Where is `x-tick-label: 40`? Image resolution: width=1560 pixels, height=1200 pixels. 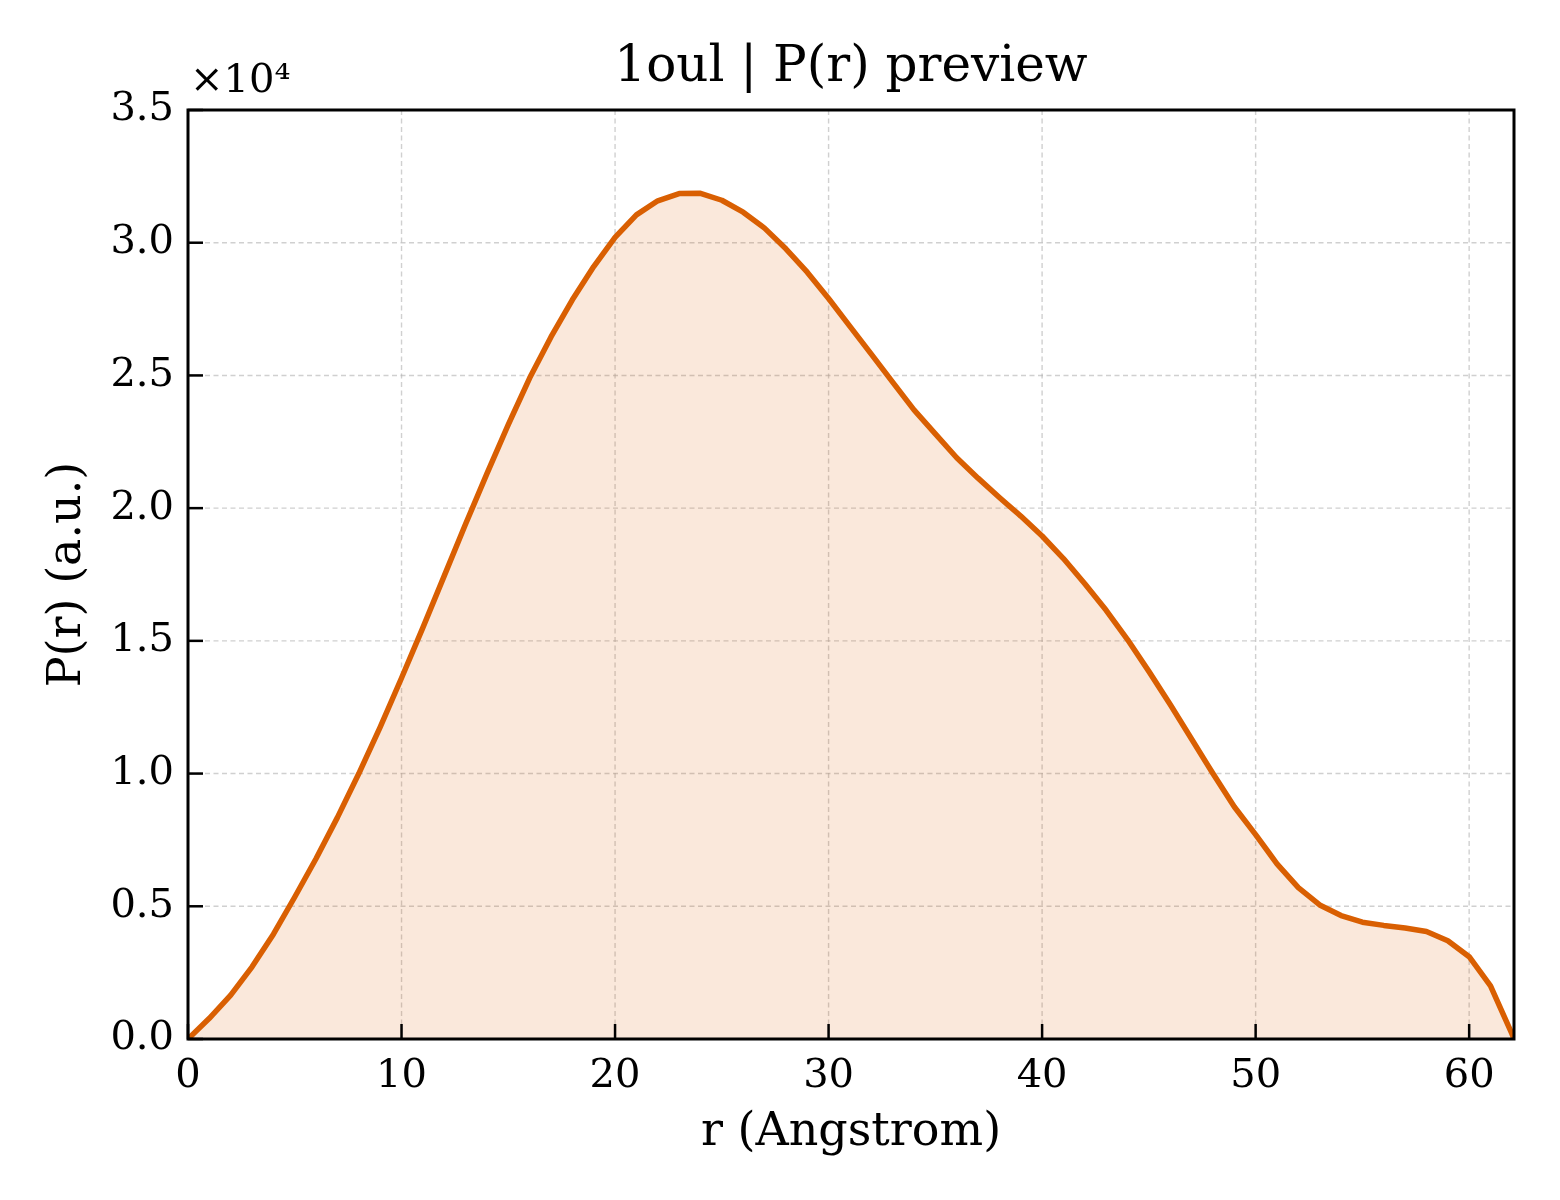
x-tick-label: 40 is located at coordinates (1042, 1073).